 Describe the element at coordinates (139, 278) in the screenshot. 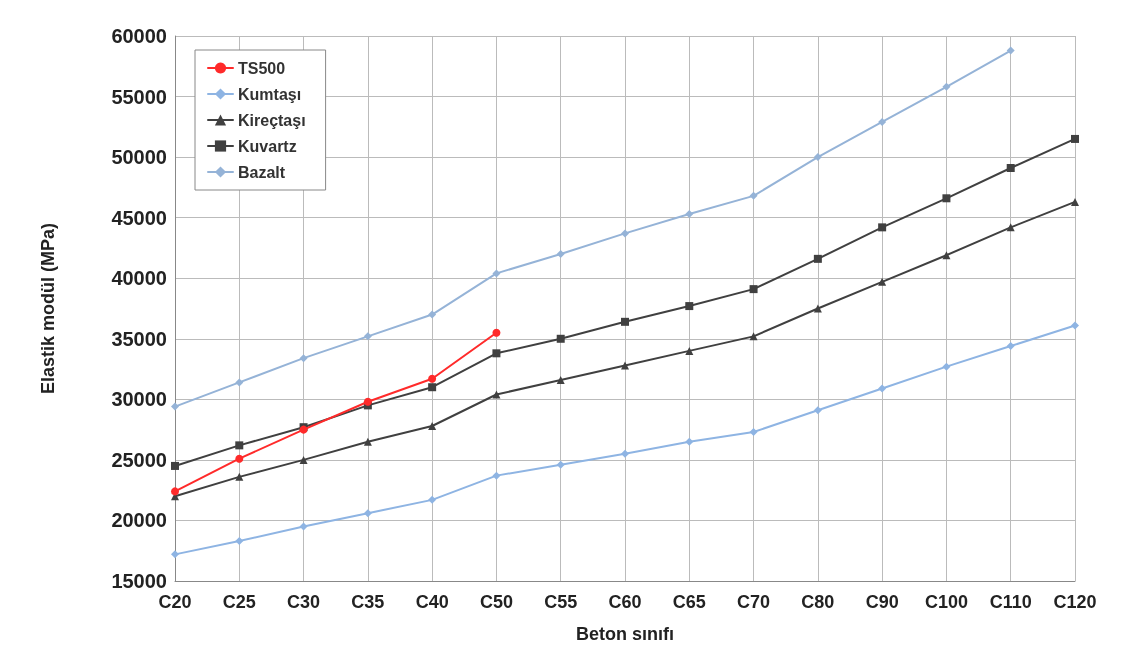

I see `y-tick-label: 40000` at that location.